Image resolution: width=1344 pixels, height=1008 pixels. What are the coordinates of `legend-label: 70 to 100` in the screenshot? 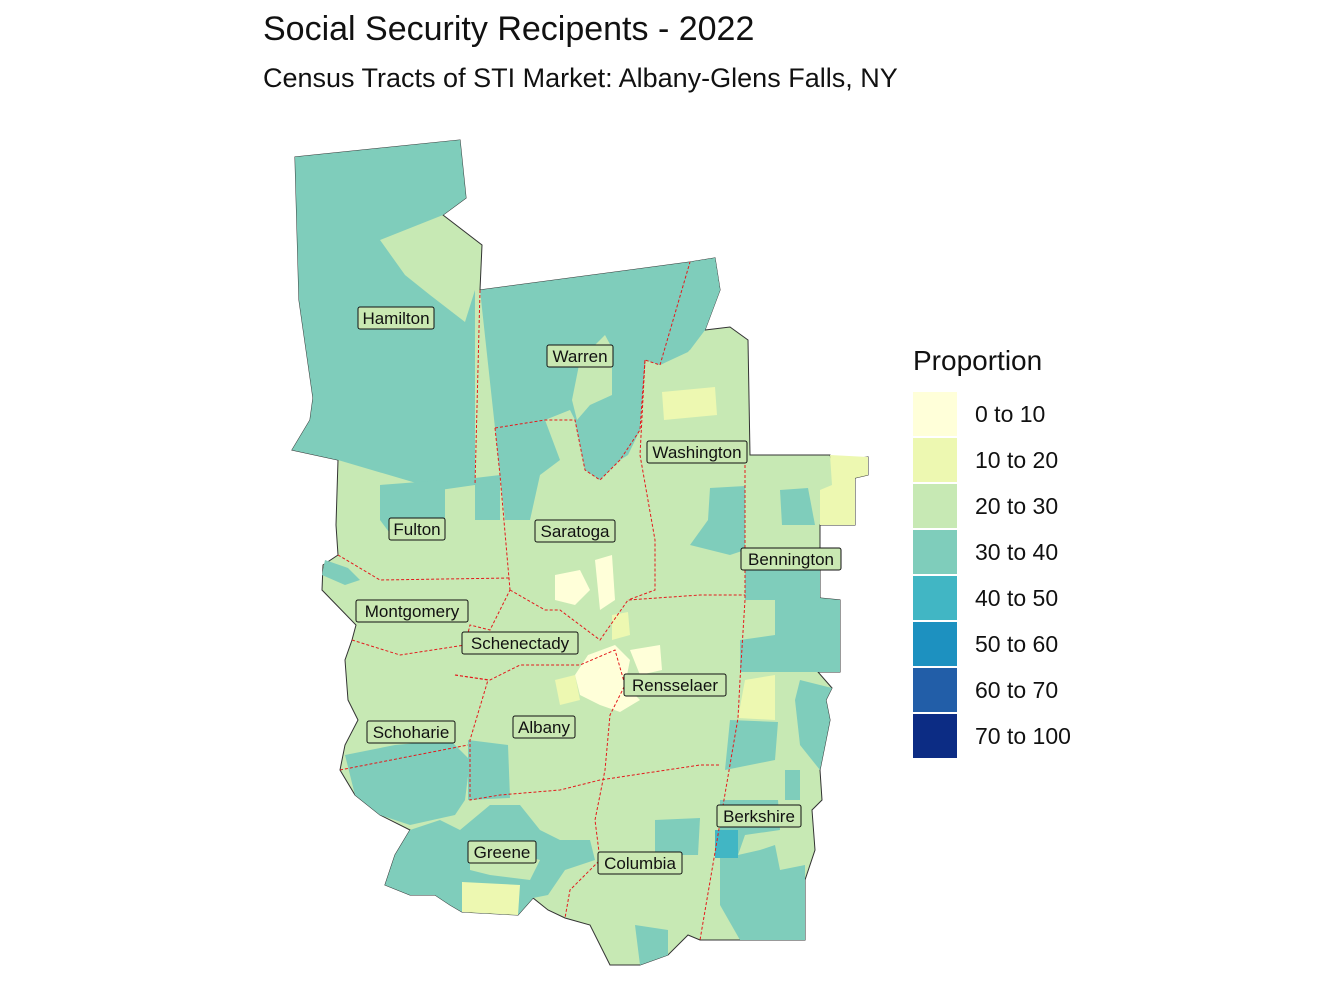 It's located at (1023, 735).